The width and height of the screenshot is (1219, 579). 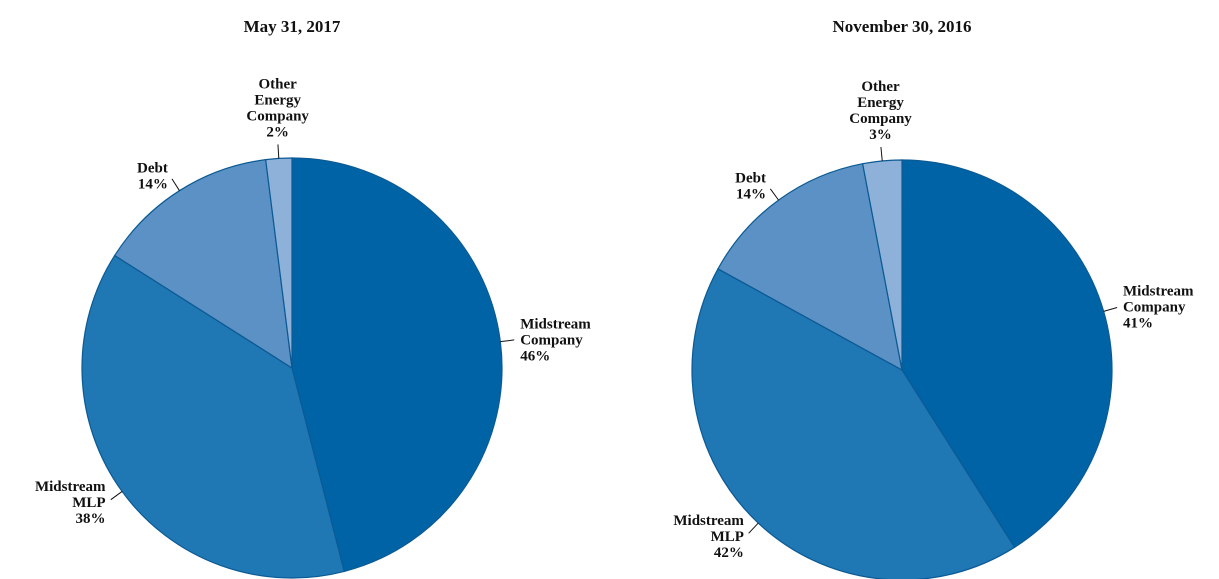 I want to click on value-label: 3%, so click(x=880, y=135).